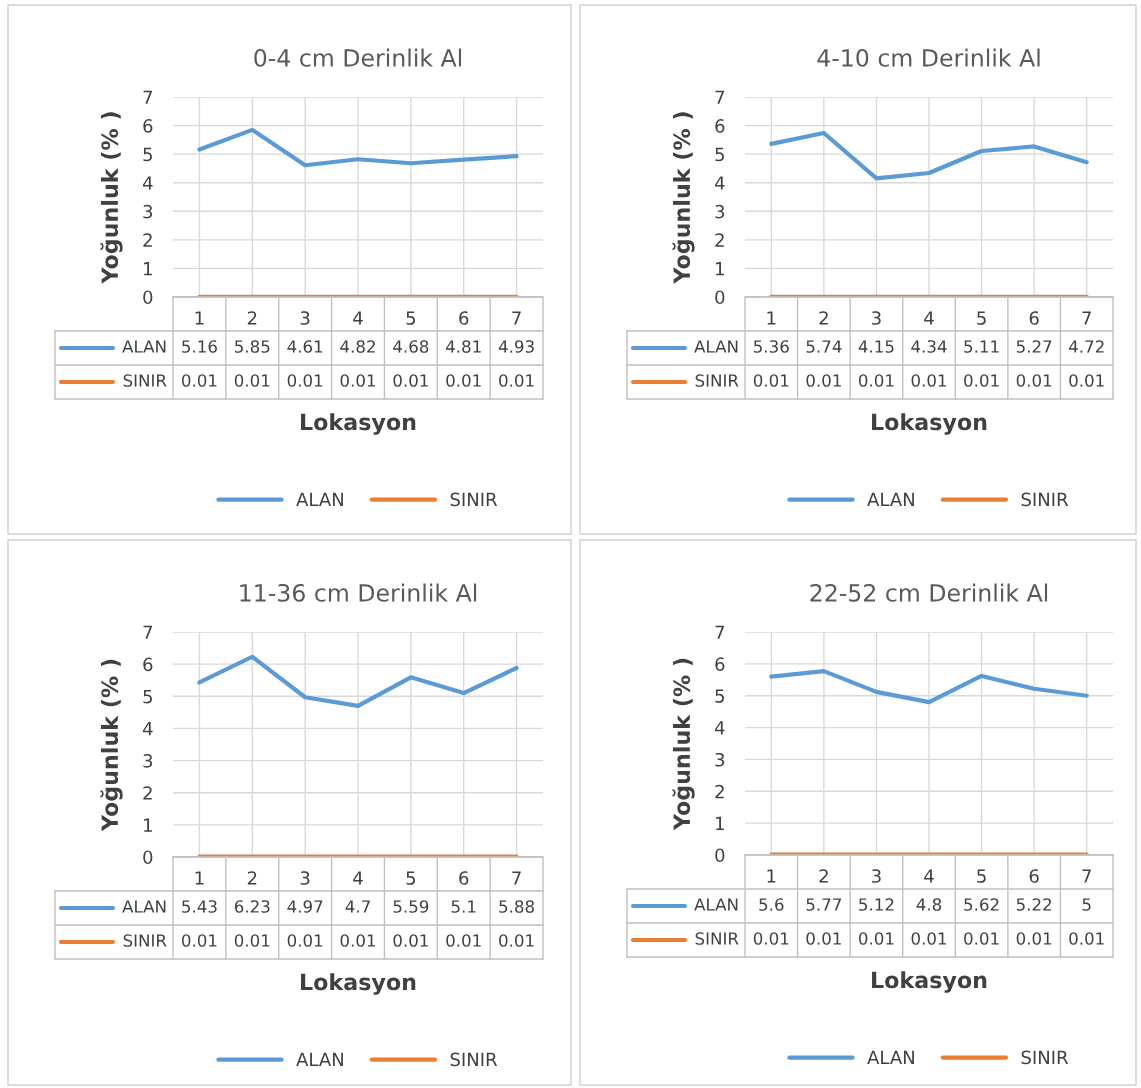 The image size is (1141, 1088). I want to click on data-label: 5.43, so click(199, 906).